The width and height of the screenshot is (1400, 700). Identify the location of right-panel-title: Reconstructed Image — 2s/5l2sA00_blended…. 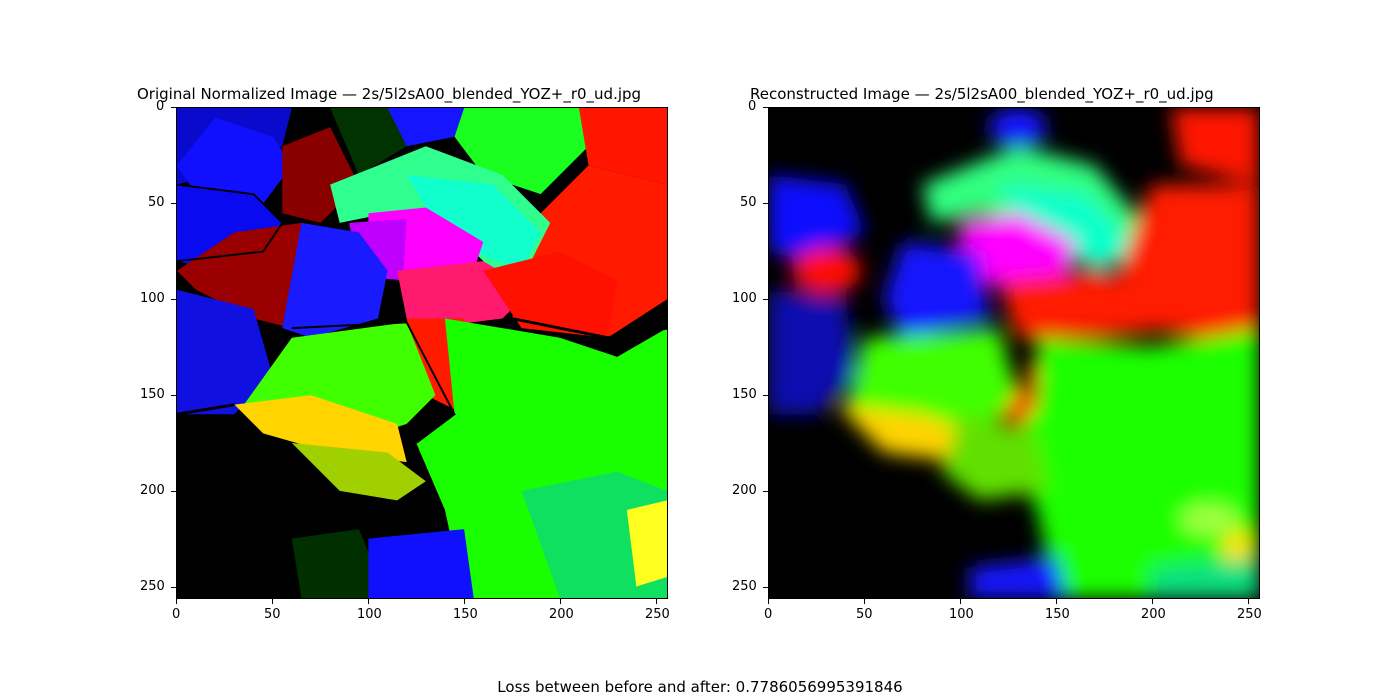
(982, 94).